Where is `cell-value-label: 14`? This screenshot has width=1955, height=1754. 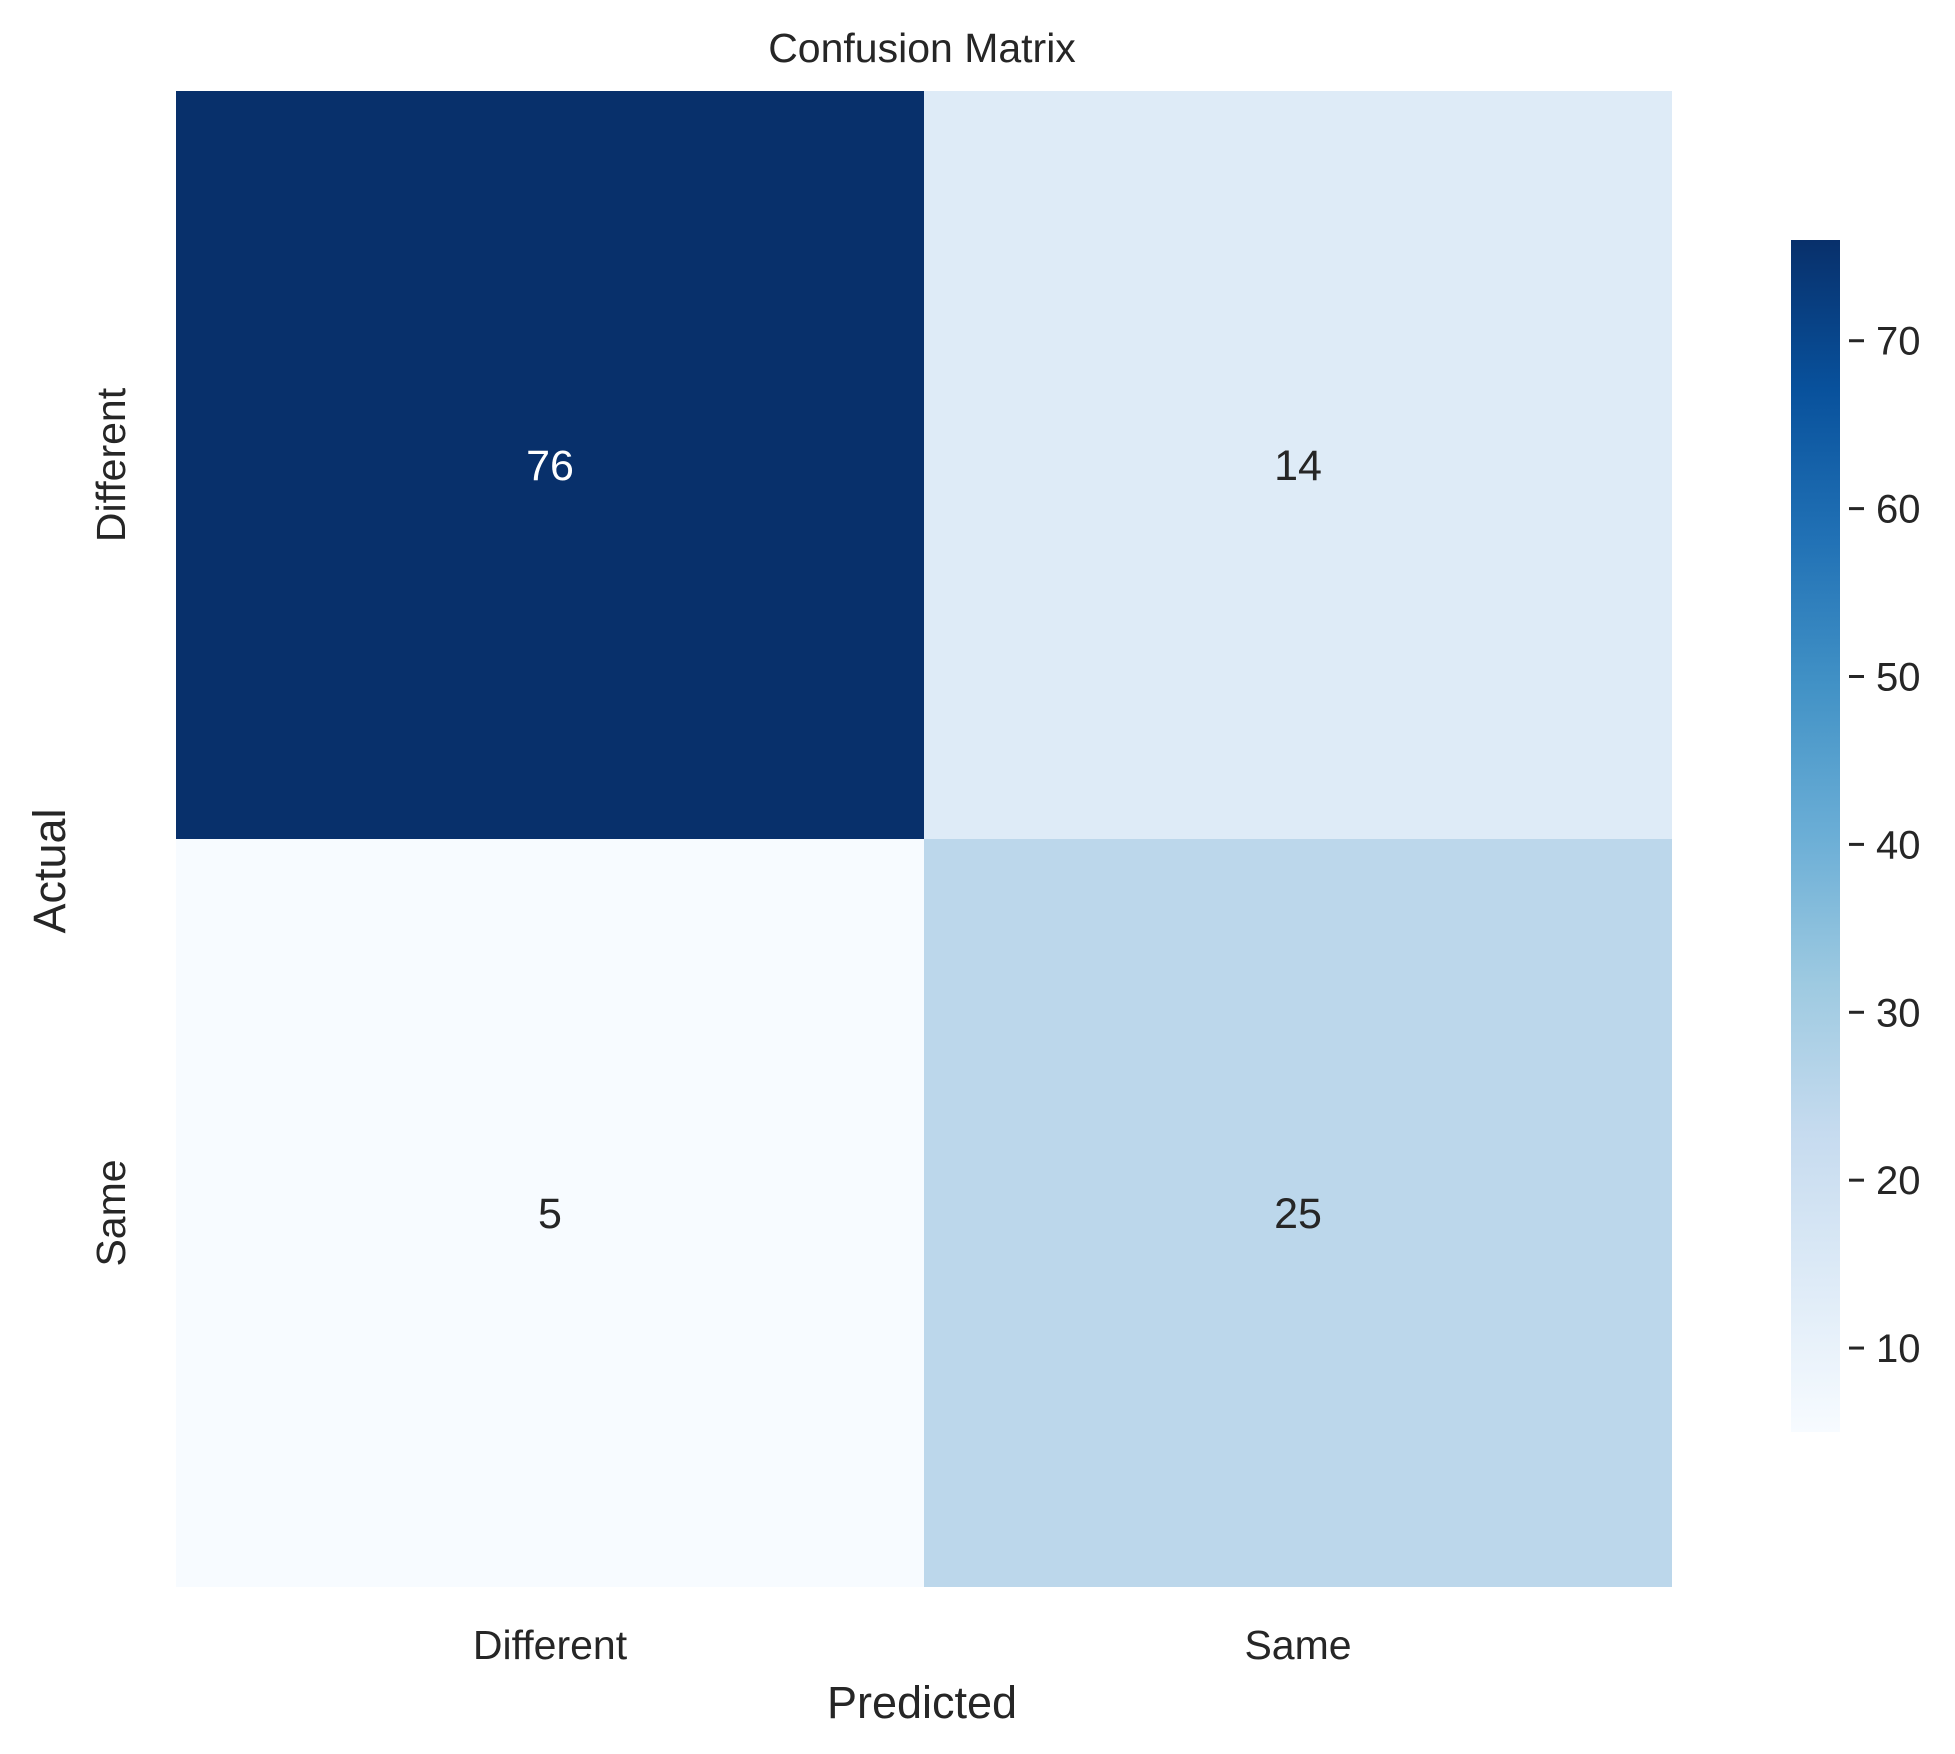
cell-value-label: 14 is located at coordinates (1298, 466).